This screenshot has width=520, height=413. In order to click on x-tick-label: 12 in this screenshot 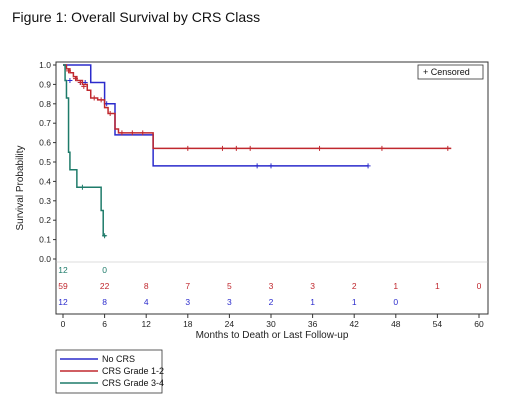, I will do `click(146, 324)`.